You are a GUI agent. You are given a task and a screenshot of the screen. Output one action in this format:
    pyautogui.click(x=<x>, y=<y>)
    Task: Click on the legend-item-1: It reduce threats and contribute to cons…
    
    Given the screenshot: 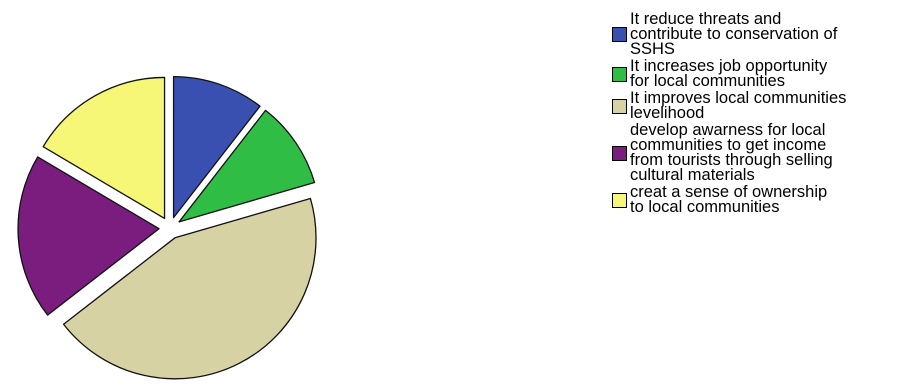 What is the action you would take?
    pyautogui.click(x=759, y=34)
    